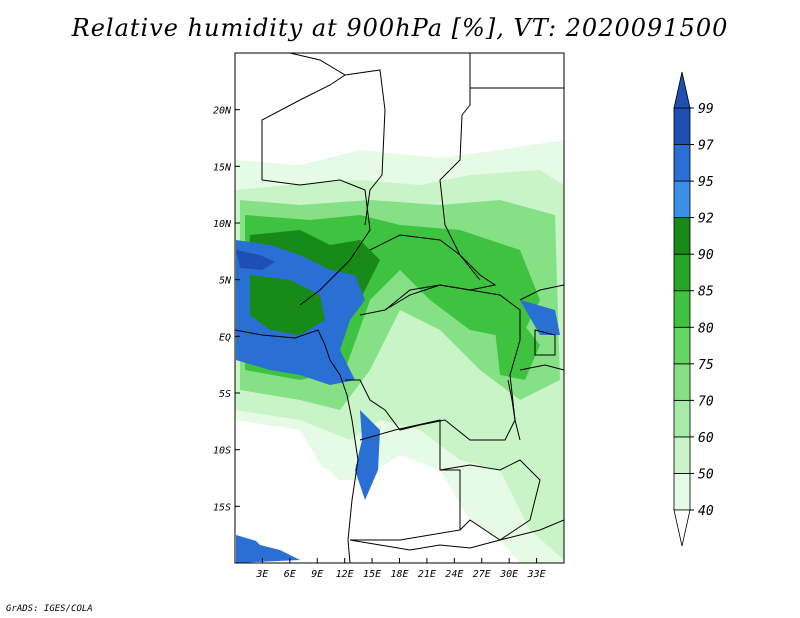  Describe the element at coordinates (222, 451) in the screenshot. I see `y-tick-label: 10S` at that location.